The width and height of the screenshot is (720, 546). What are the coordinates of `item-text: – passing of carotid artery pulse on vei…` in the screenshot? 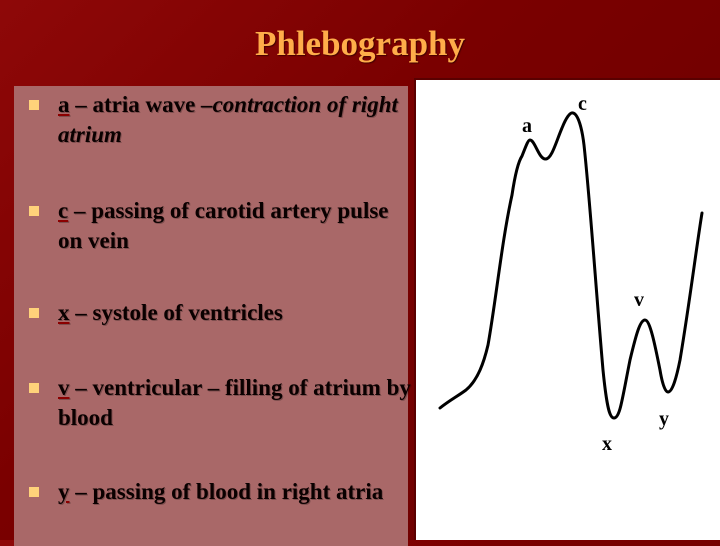 It's located at (223, 225).